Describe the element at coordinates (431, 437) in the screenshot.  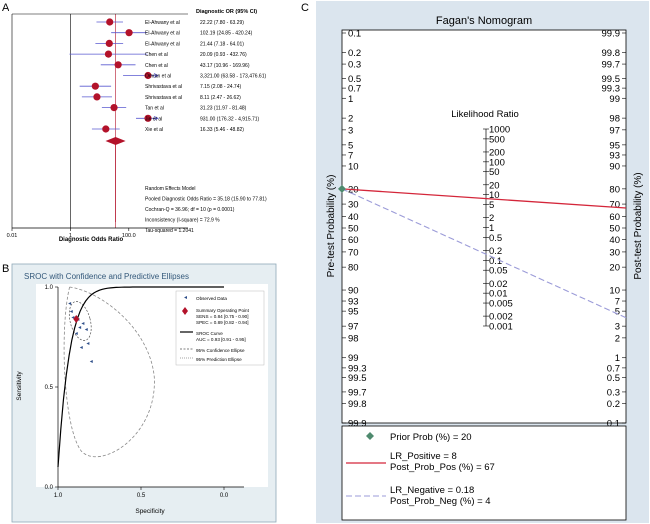
I see `fagan-legend-prior: Prior Prob (%) = 20` at that location.